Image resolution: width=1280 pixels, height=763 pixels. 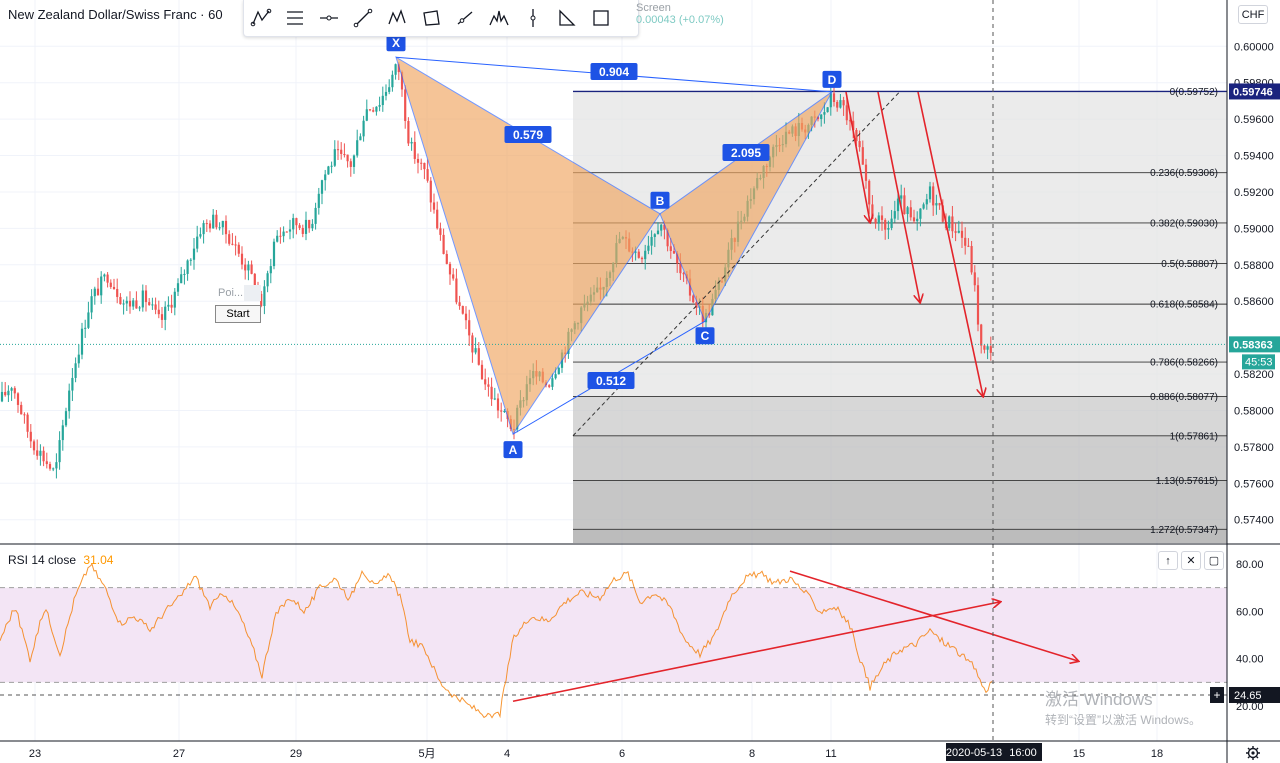 I want to click on frame-icon, so click(x=601, y=18).